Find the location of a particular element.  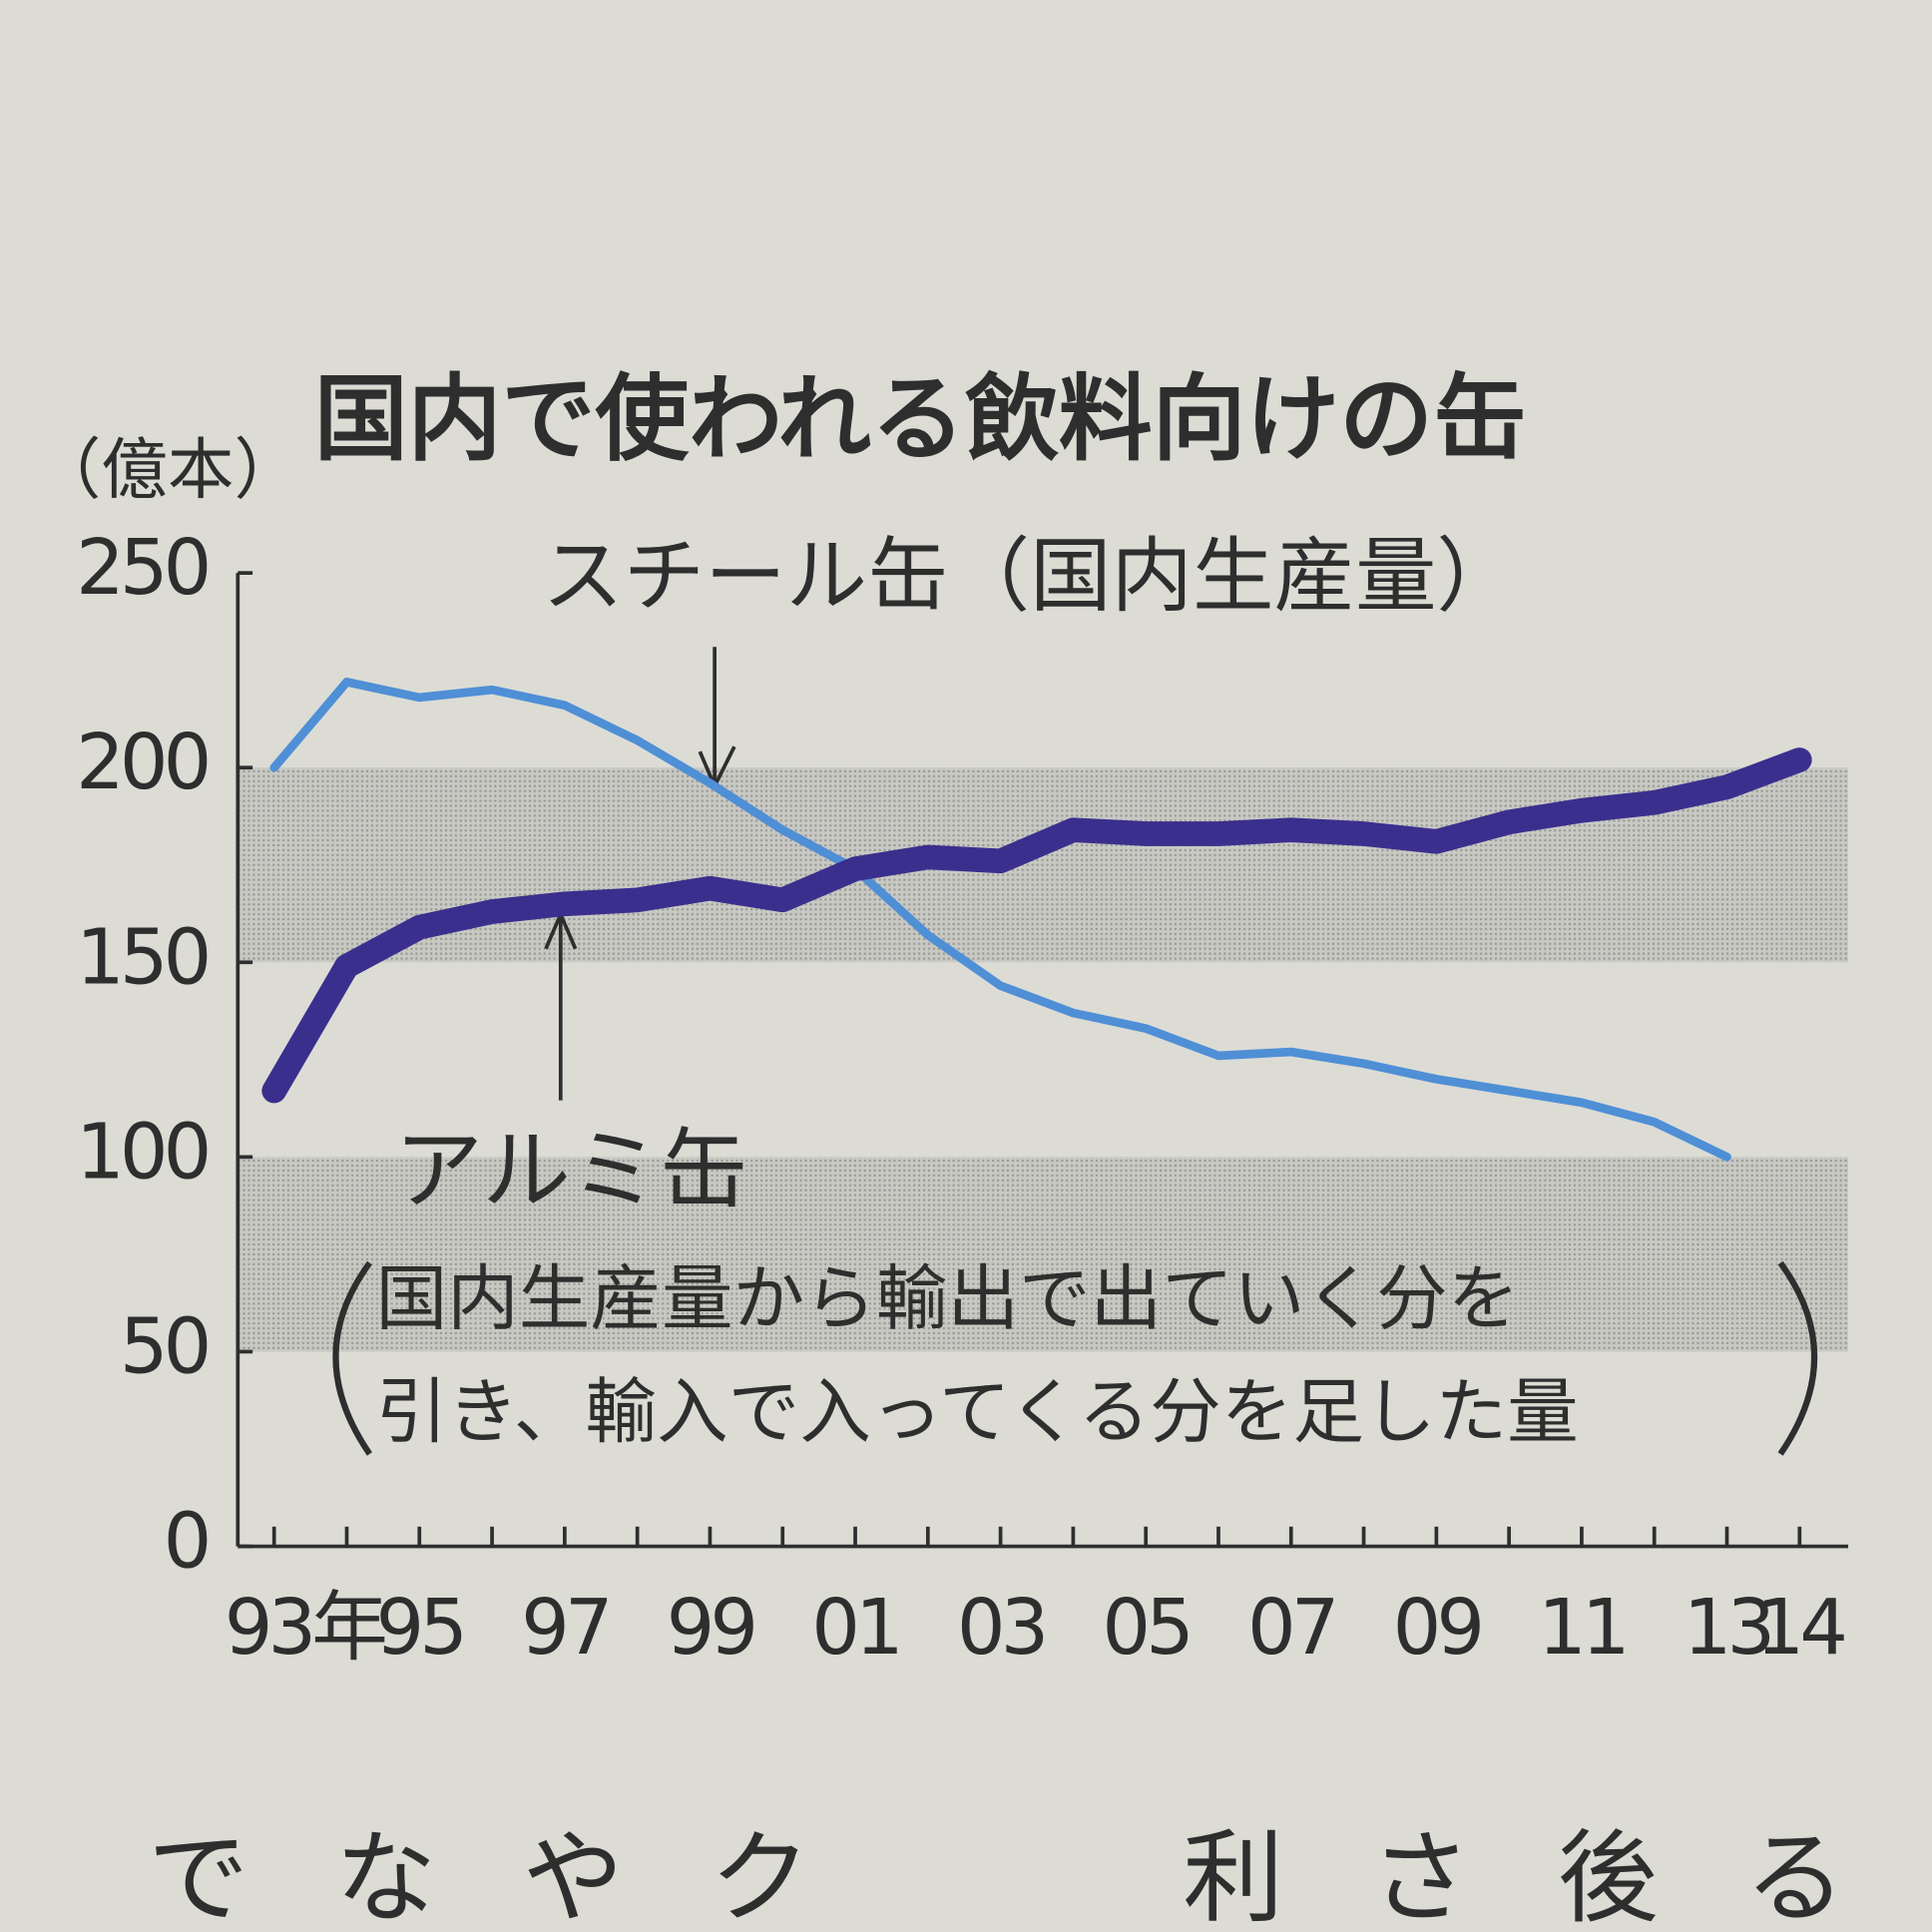

x-tick-label: 01 is located at coordinates (855, 1628).